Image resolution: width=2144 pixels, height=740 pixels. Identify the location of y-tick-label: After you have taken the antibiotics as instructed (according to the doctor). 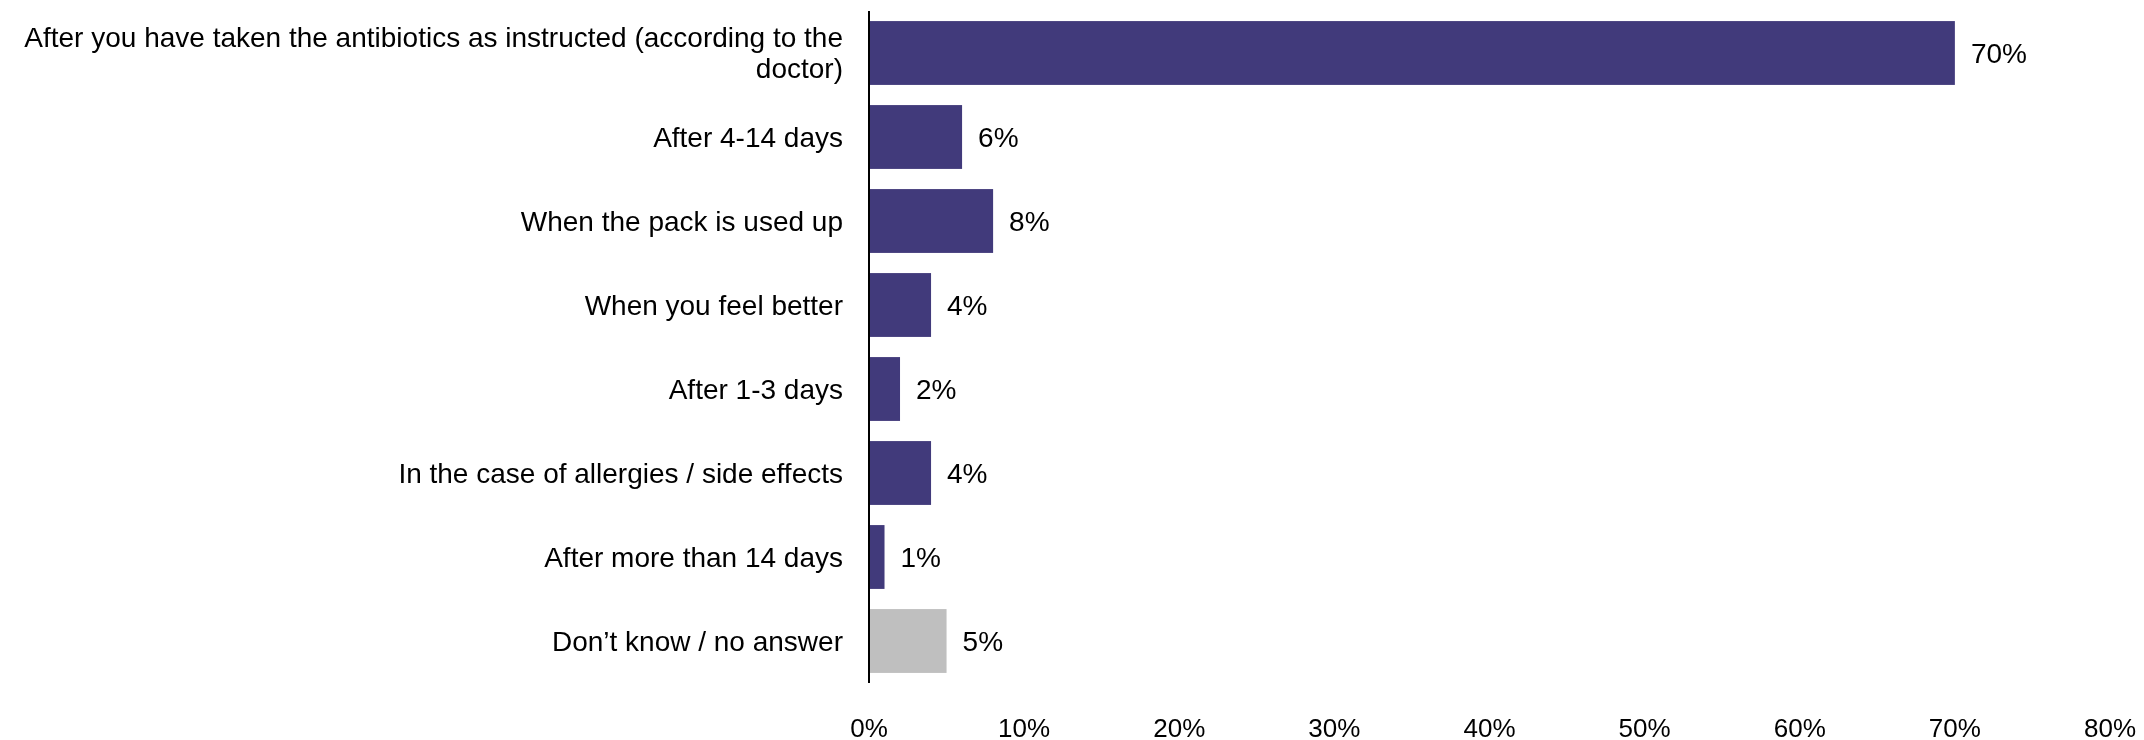
(433, 53).